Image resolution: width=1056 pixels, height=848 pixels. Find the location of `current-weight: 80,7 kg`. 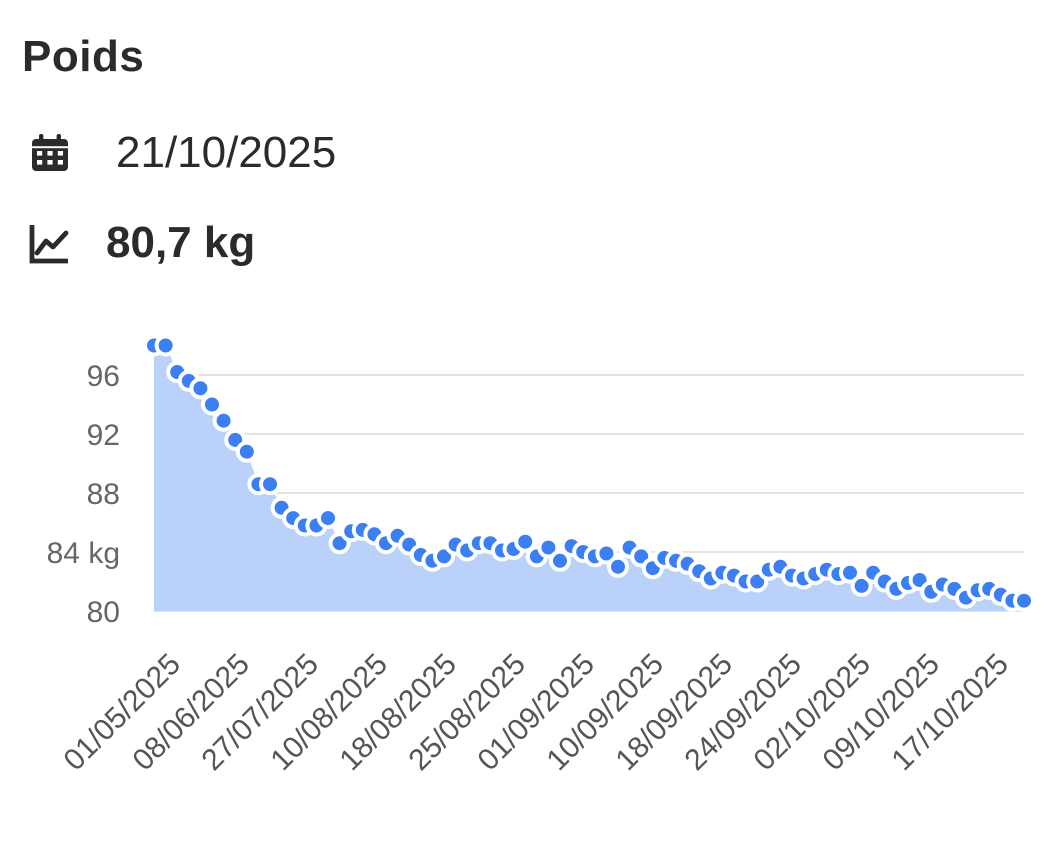

current-weight: 80,7 kg is located at coordinates (181, 242).